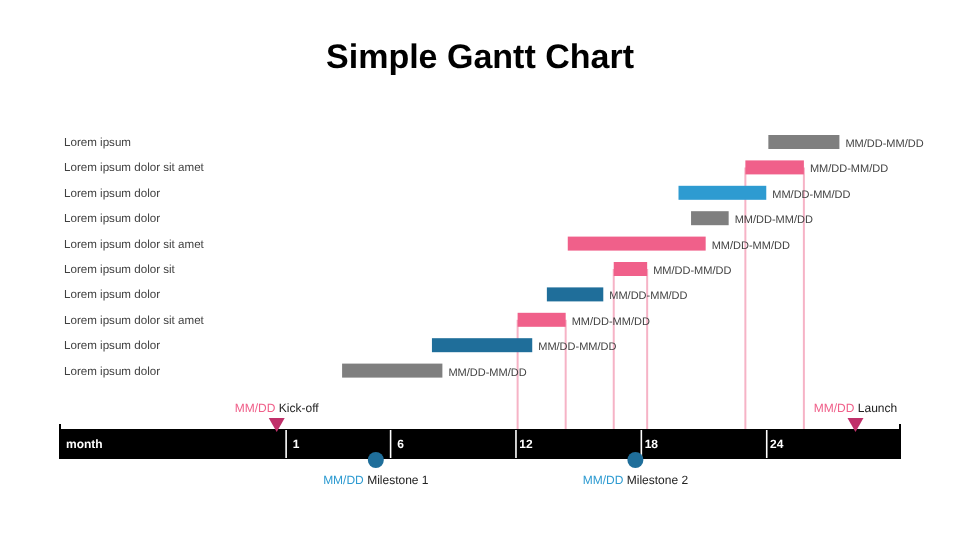 This screenshot has width=960, height=540. I want to click on chart-title: Simple Gantt Chart, so click(480, 57).